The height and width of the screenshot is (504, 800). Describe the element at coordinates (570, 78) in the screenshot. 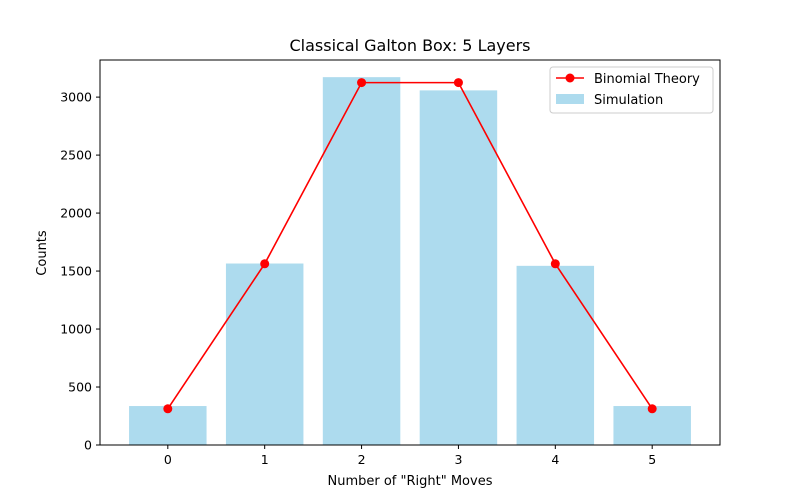

I see `legend-marker-binomial-theory` at that location.